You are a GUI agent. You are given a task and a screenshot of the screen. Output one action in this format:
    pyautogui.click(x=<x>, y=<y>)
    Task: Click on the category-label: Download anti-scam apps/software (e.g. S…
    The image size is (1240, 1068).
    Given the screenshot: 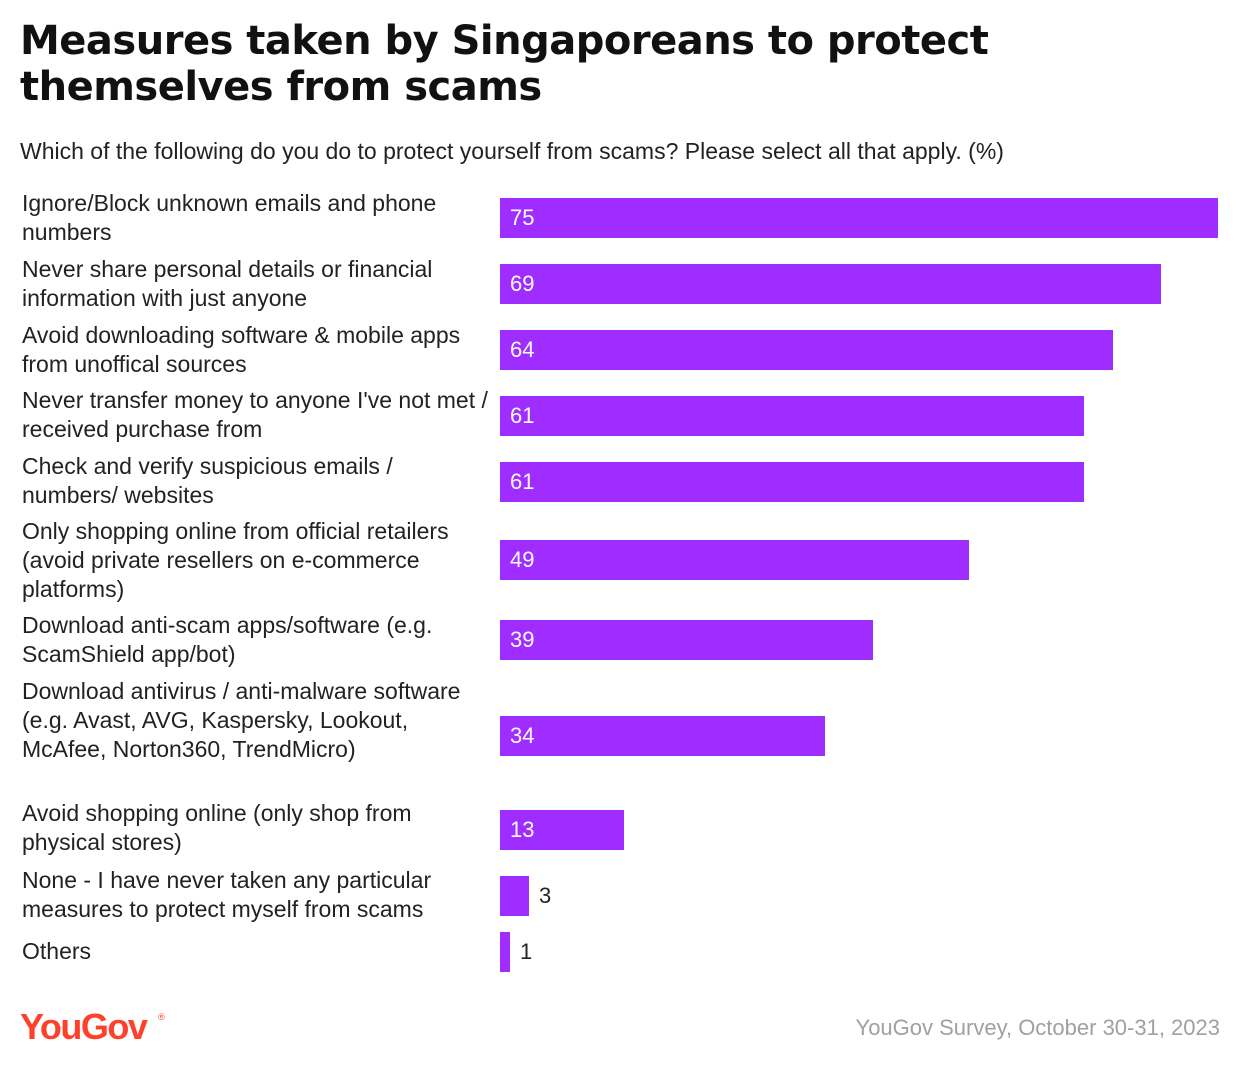 What is the action you would take?
    pyautogui.click(x=227, y=639)
    